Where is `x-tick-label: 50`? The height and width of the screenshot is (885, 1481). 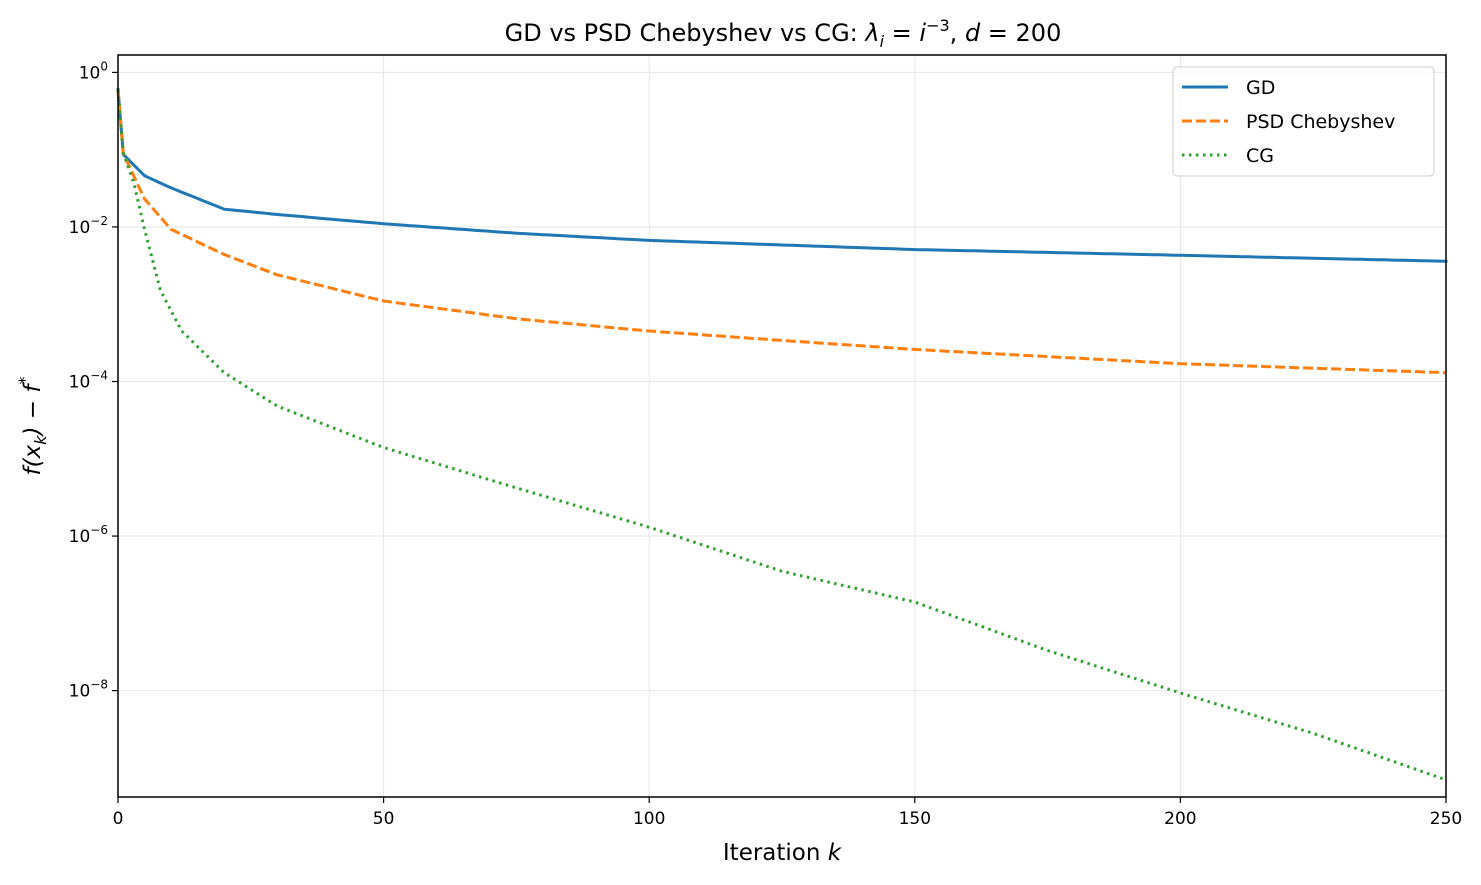
x-tick-label: 50 is located at coordinates (384, 819).